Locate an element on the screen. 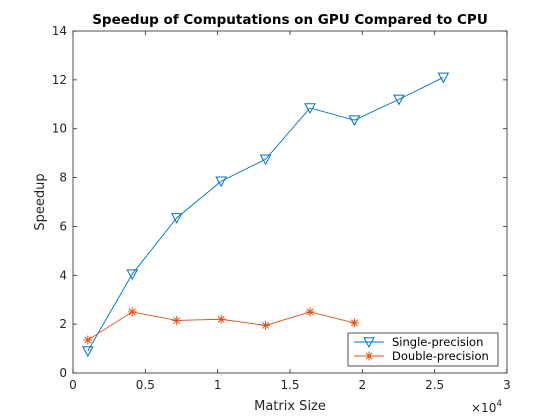 This screenshot has width=560, height=420. x-axis-multiplier: ×10⁴ is located at coordinates (486, 407).